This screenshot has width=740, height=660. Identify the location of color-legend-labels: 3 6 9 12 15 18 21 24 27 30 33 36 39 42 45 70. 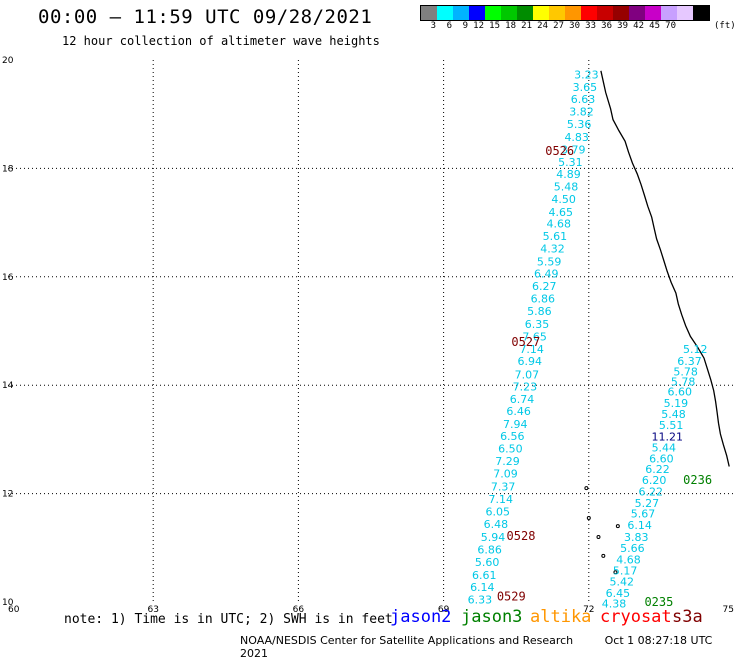
(548, 26).